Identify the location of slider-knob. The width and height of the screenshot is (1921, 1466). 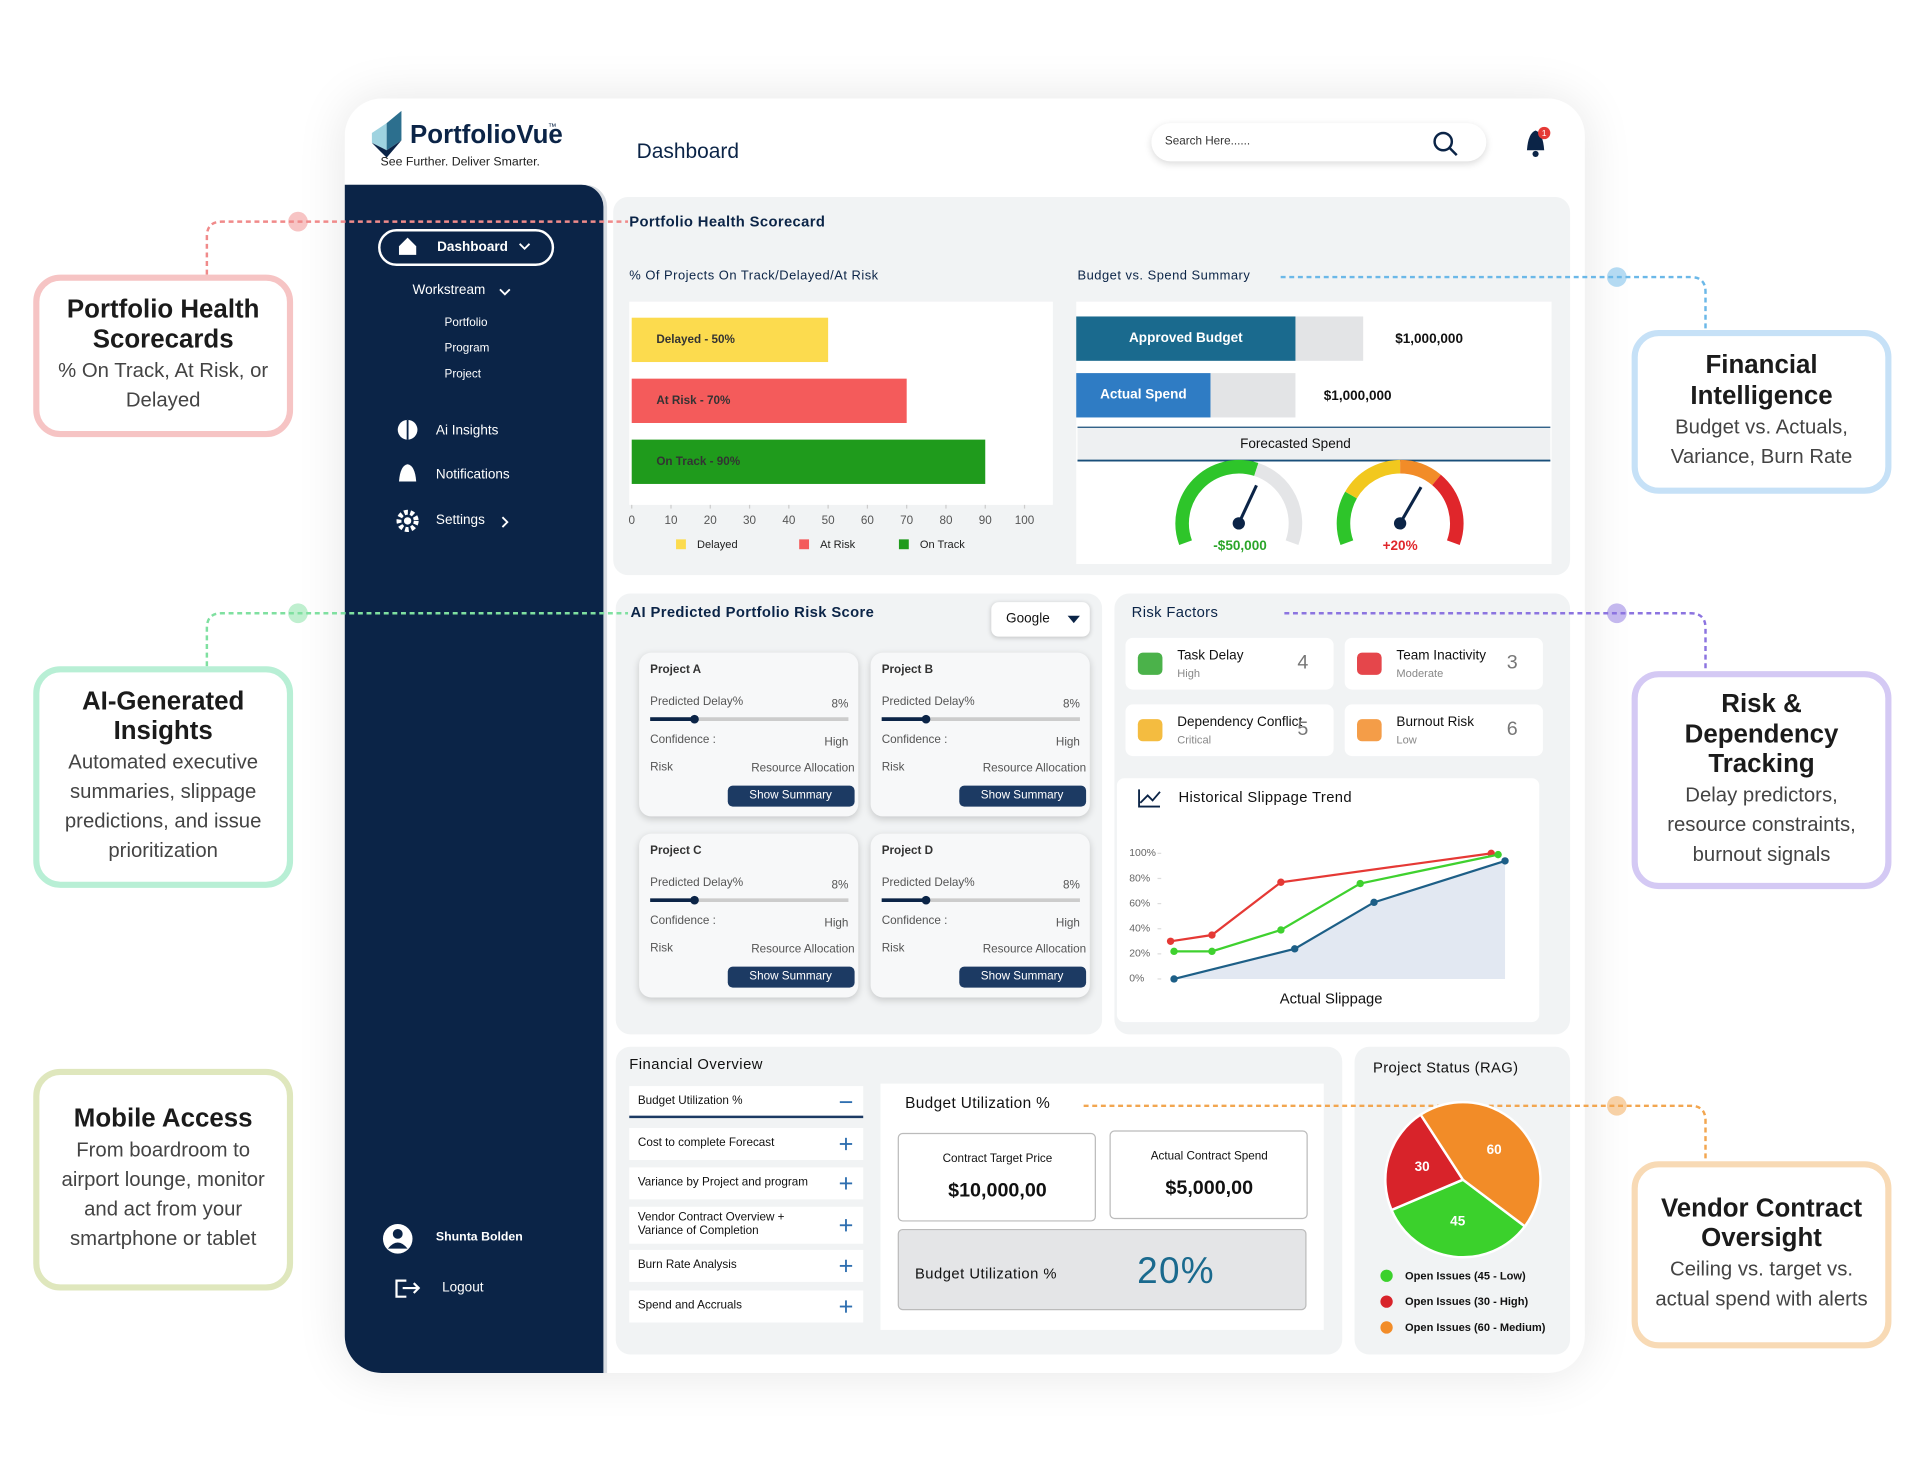
(694, 900).